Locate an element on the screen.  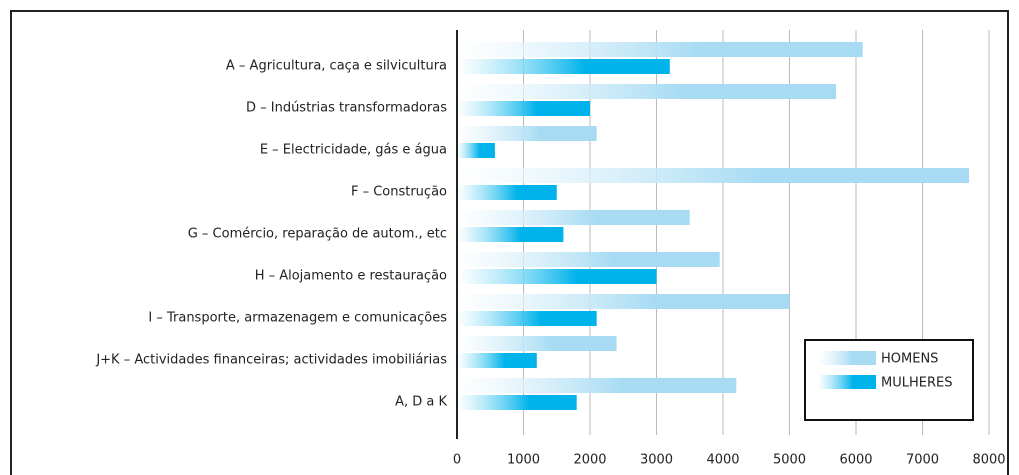
y-tick-label: E – Electricidade, gás e água is located at coordinates (353, 150).